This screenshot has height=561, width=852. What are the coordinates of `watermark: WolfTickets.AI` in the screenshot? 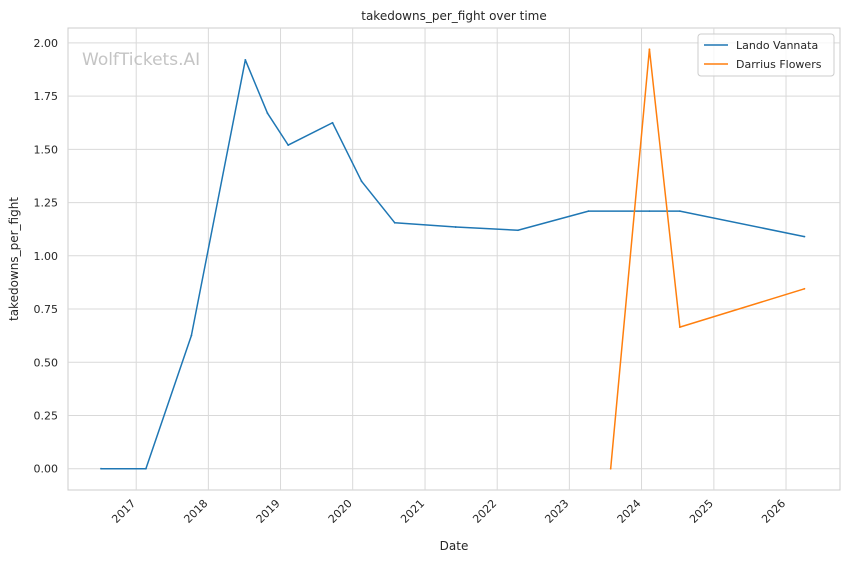 It's located at (141, 60).